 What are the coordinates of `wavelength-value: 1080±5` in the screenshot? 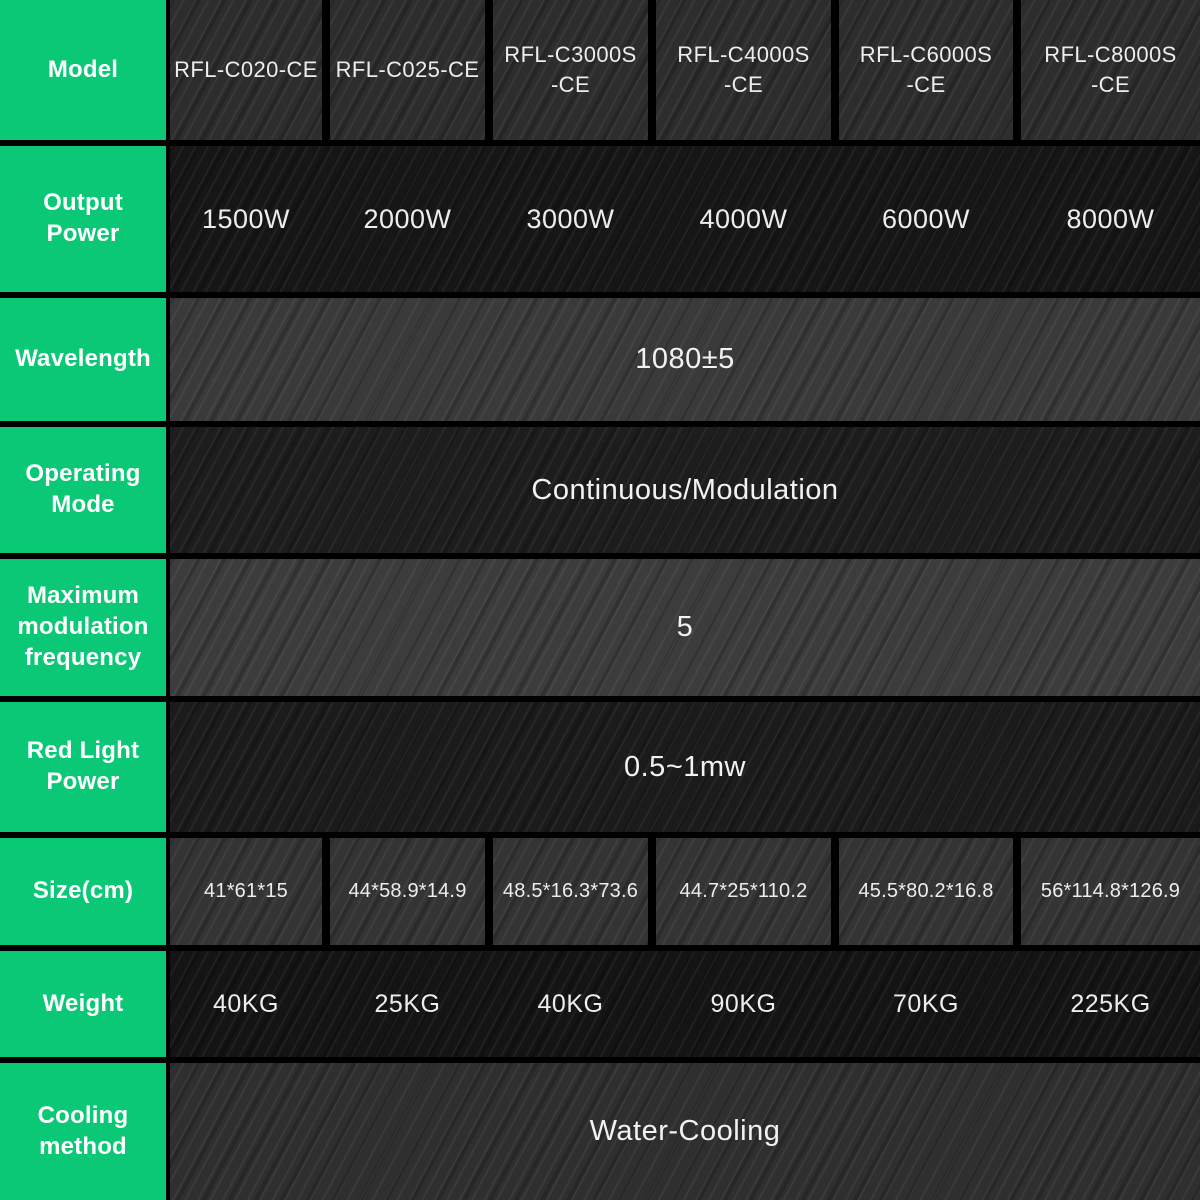 It's located at (685, 359).